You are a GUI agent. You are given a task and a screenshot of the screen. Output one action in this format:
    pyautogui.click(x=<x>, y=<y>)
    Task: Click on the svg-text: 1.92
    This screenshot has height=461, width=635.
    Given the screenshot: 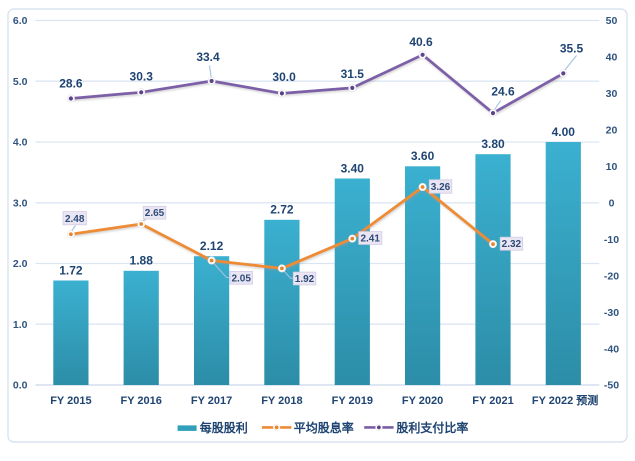 What is the action you would take?
    pyautogui.click(x=305, y=279)
    